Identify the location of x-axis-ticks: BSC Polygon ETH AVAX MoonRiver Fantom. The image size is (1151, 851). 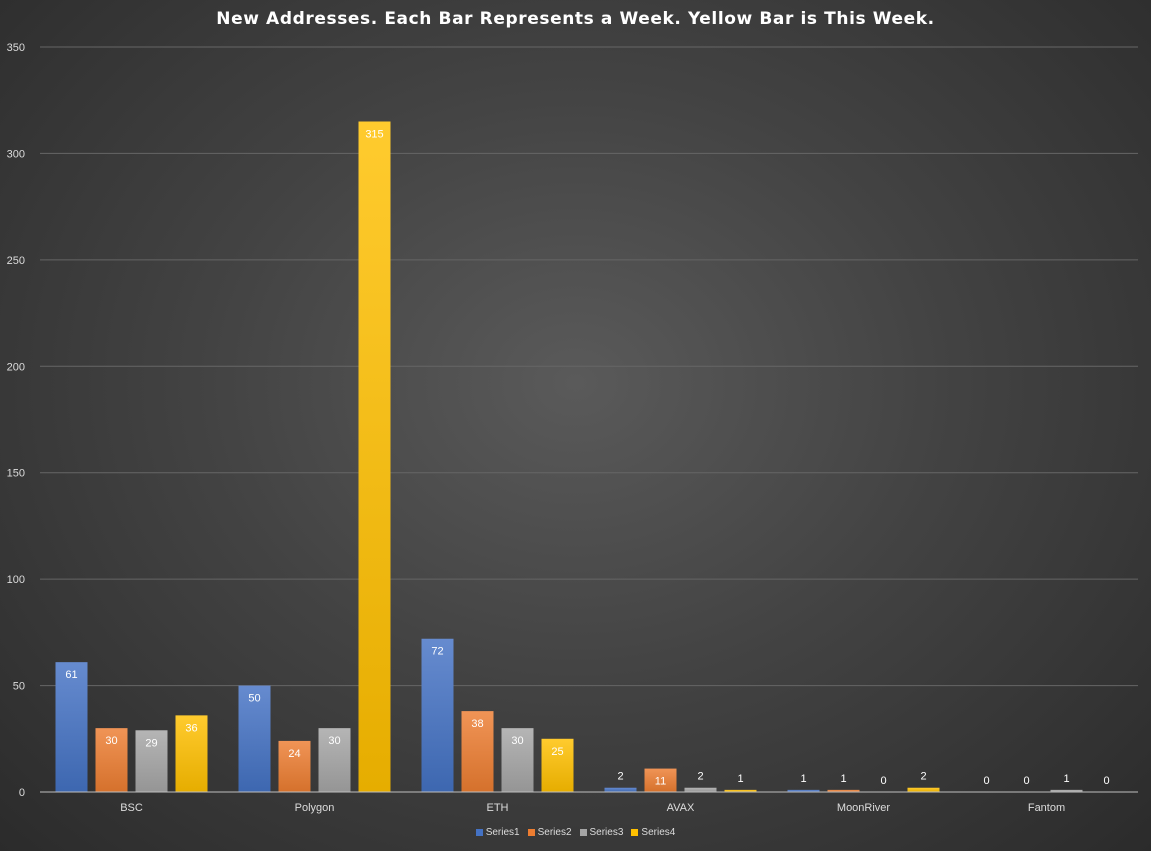
(592, 808).